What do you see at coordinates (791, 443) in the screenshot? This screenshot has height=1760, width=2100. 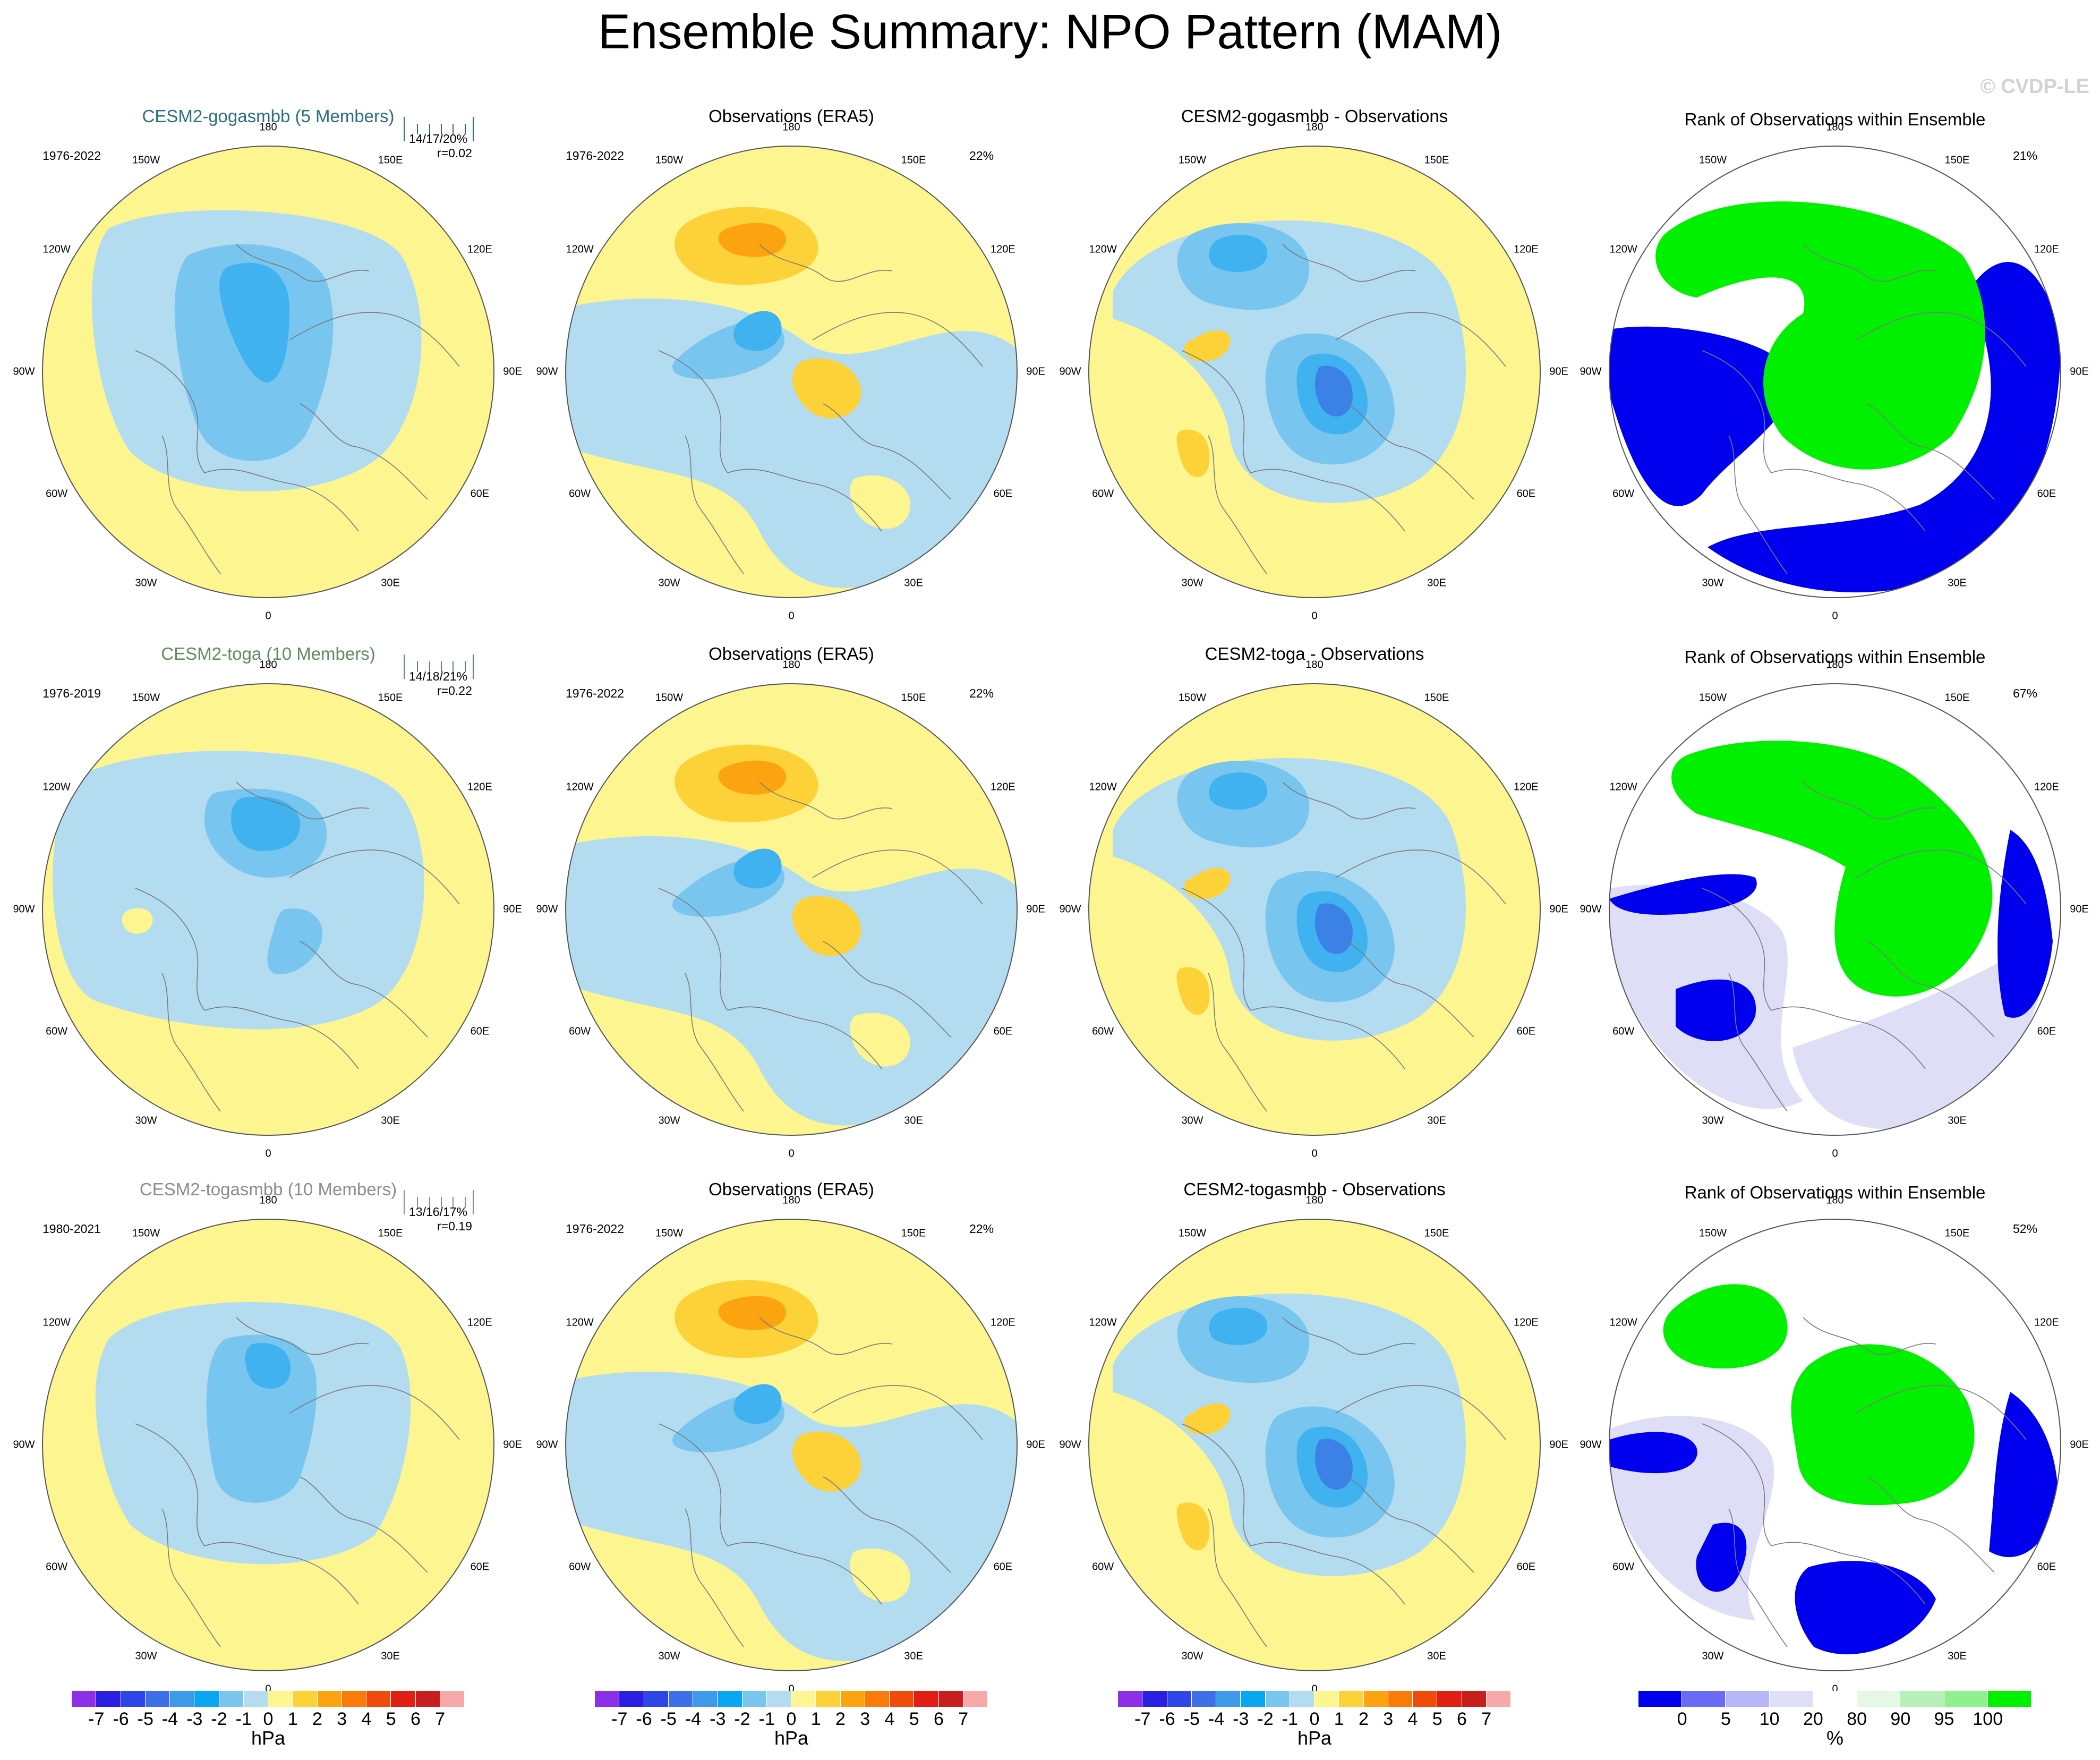 I see `field-region-lightblue` at bounding box center [791, 443].